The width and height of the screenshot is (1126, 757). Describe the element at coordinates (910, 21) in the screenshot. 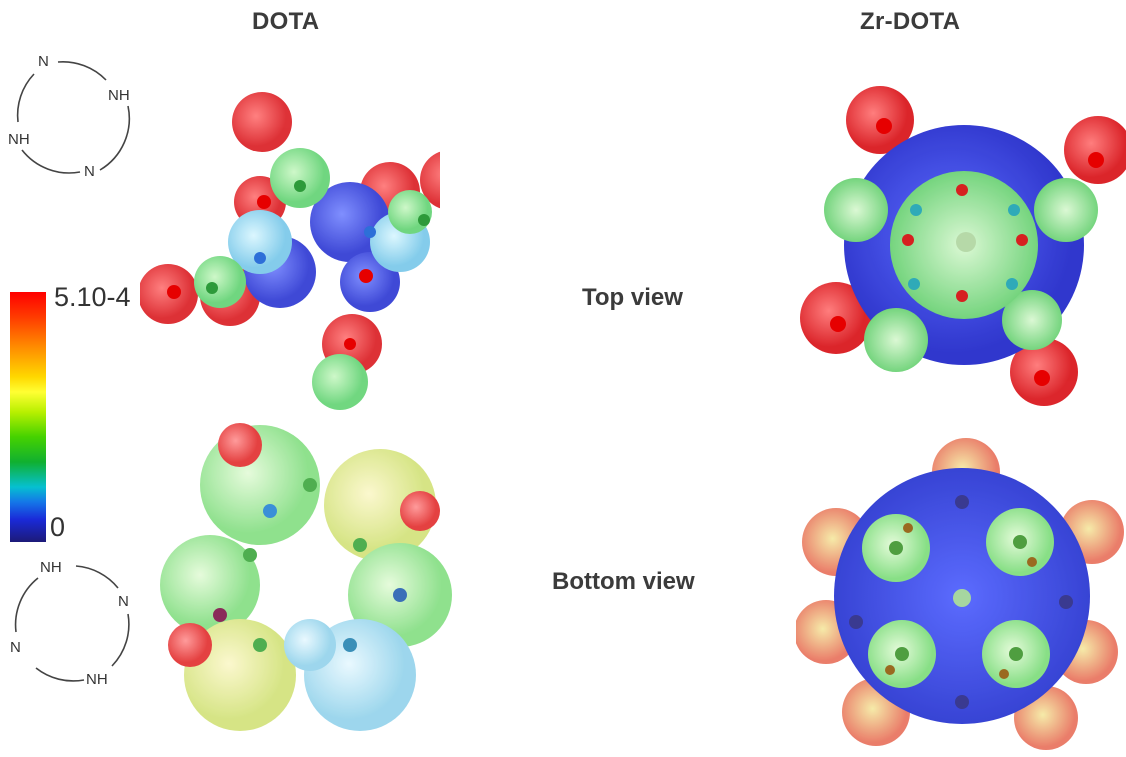

I see `column-title-zr-dota: Zr-DOTA` at that location.